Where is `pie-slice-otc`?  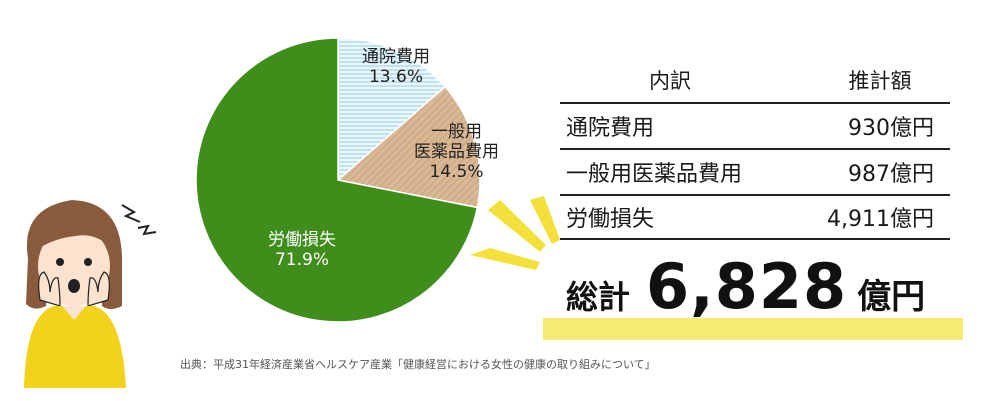 pie-slice-otc is located at coordinates (408, 147).